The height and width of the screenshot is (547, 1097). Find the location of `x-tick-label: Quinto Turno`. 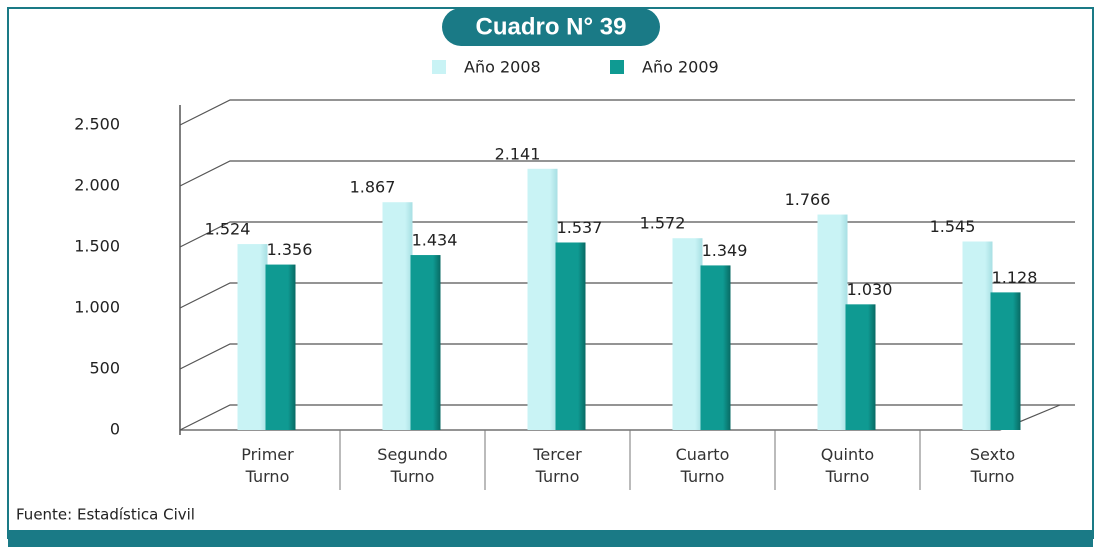

x-tick-label: Quinto Turno is located at coordinates (847, 465).